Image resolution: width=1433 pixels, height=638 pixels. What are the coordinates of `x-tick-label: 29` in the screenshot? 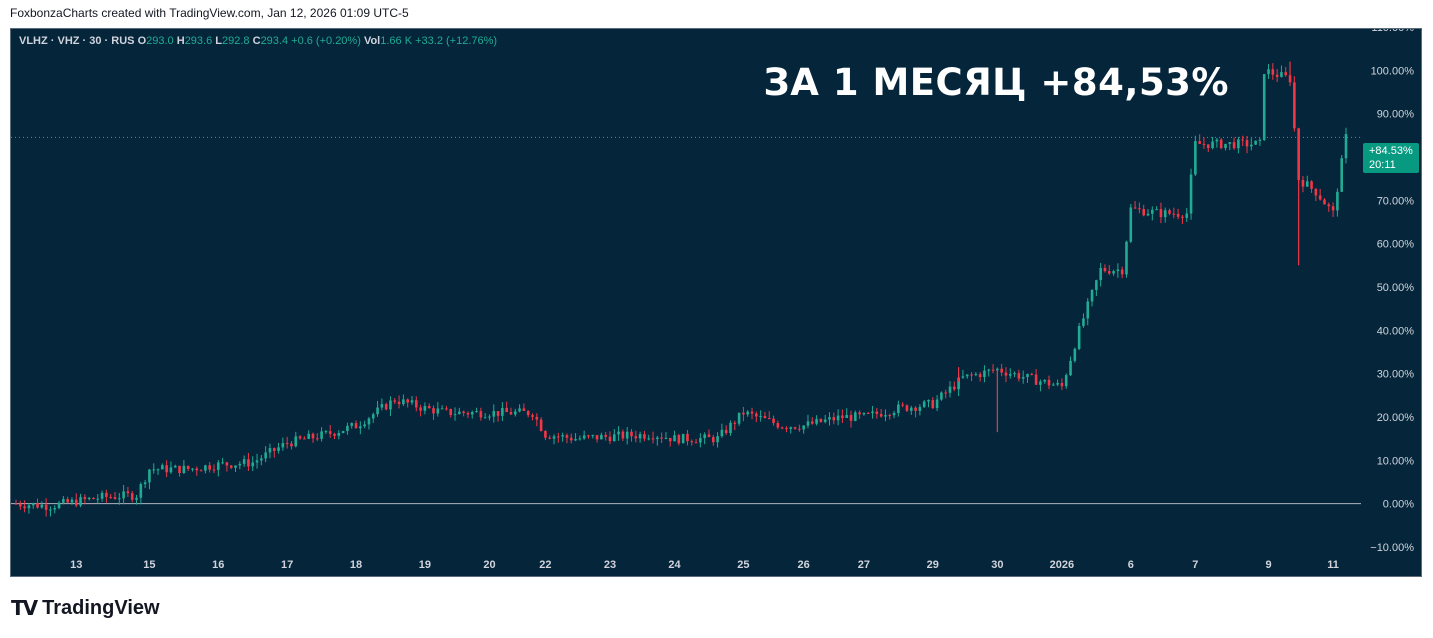 It's located at (933, 565).